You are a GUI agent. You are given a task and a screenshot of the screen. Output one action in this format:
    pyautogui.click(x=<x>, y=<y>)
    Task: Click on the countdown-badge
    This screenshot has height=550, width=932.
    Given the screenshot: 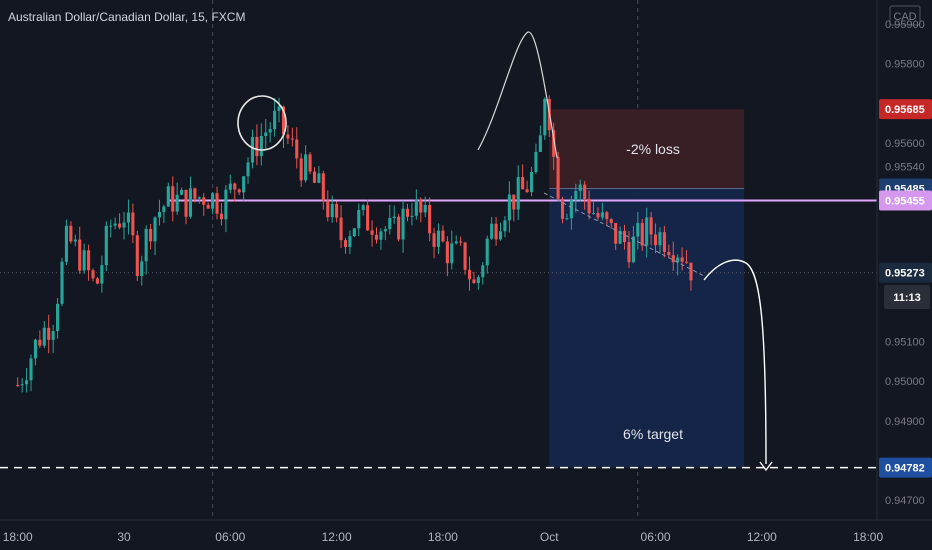 What is the action you would take?
    pyautogui.click(x=907, y=297)
    